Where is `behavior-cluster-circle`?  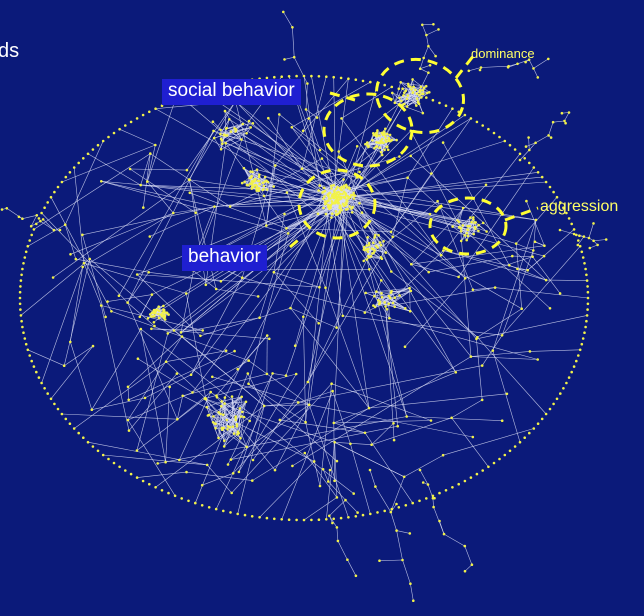
behavior-cluster-circle is located at coordinates (337, 204).